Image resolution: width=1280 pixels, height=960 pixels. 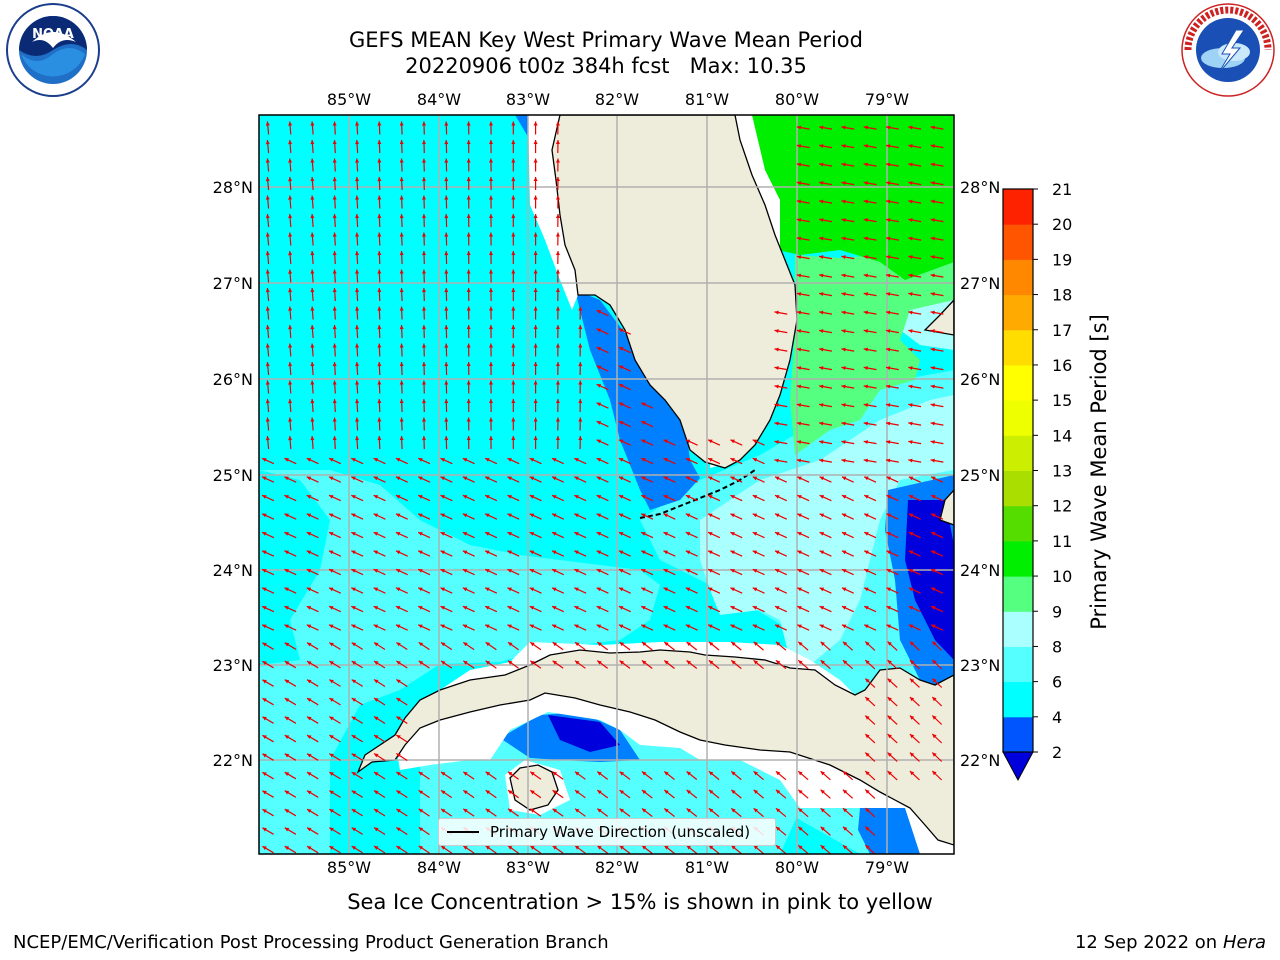 I want to click on colorbar-tick-label: 9, so click(x=1057, y=611).